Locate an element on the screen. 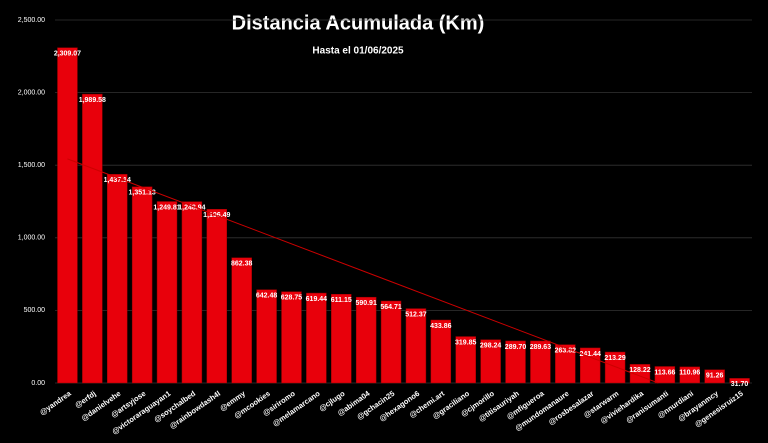 Image resolution: width=768 pixels, height=443 pixels. value-label: 289.63 is located at coordinates (541, 347).